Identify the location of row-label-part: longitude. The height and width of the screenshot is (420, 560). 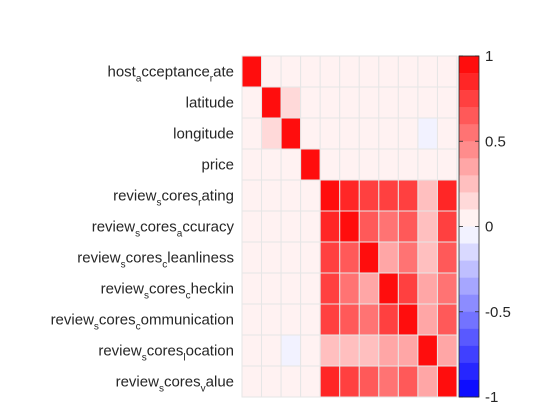
(203, 134).